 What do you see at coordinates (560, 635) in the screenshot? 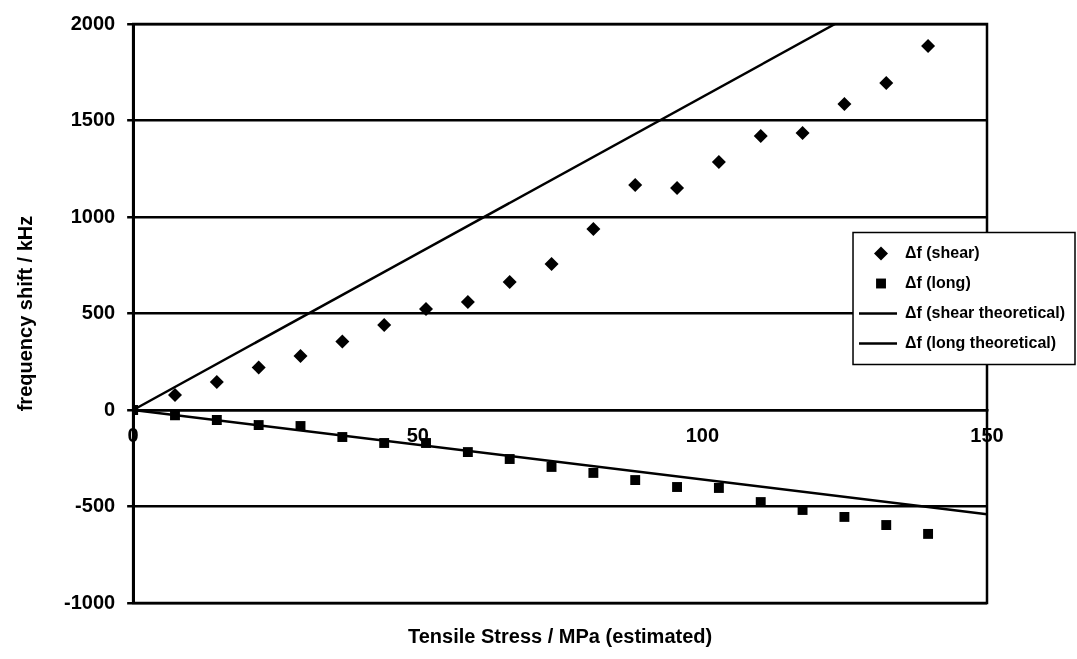
I see `x-axis-title: Tensile Stress / MPa (estimated)` at bounding box center [560, 635].